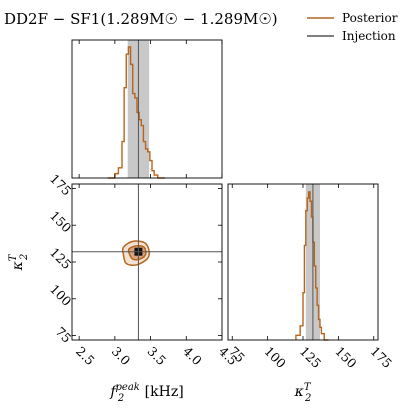  What do you see at coordinates (121, 356) in the screenshot?
I see `x-tick-label: 3.0` at bounding box center [121, 356].